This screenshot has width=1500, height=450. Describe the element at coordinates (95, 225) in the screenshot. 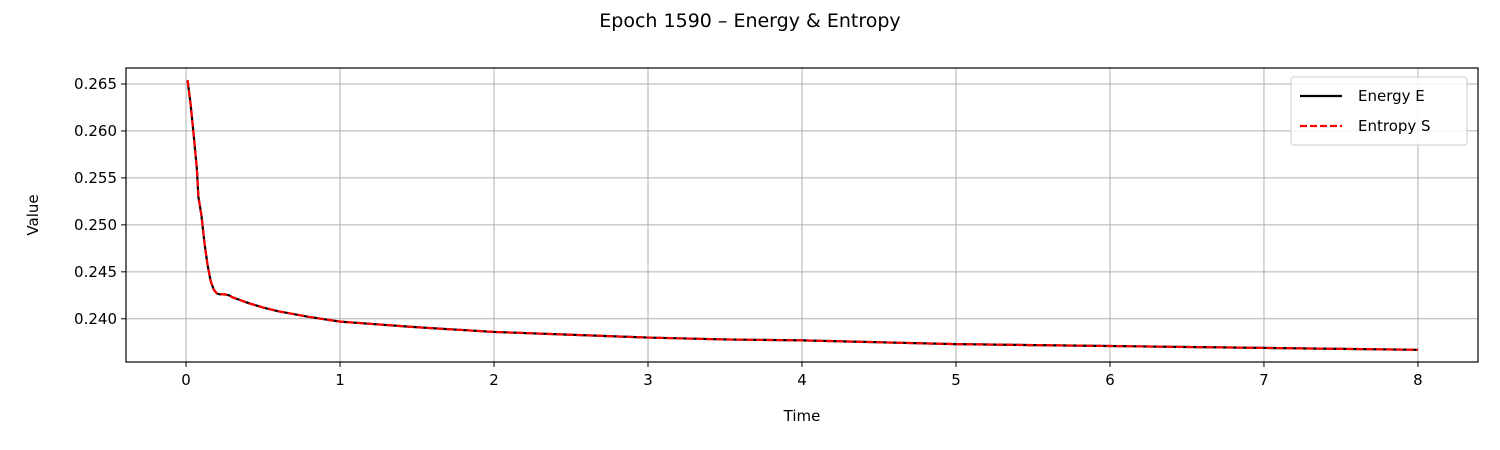

I see `y-tick-label: 0.250` at that location.